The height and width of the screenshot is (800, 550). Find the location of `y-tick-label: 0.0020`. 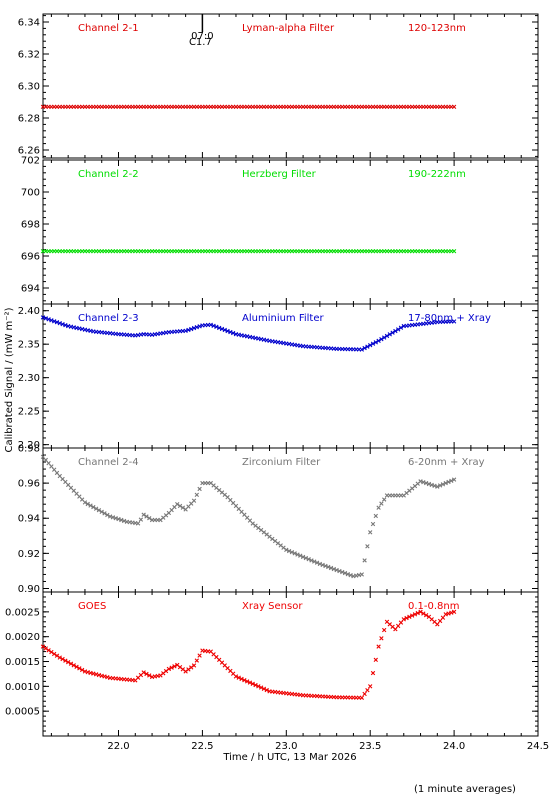

y-tick-label: 0.0020 is located at coordinates (22, 637).